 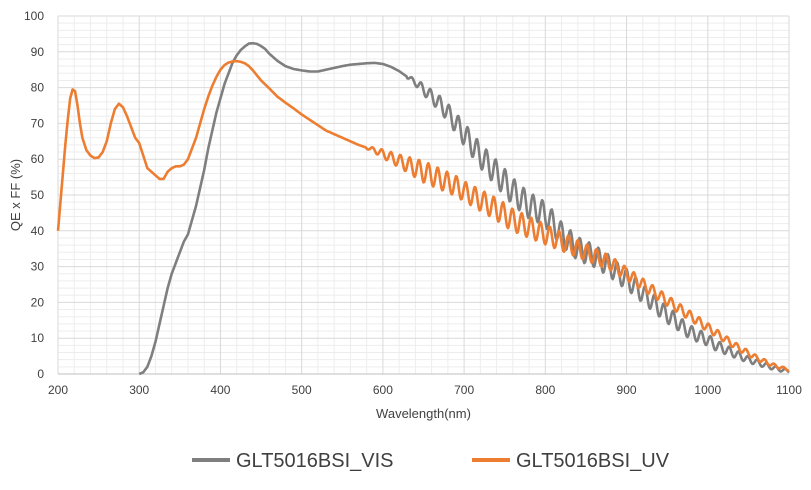 What do you see at coordinates (431, 461) in the screenshot?
I see `legend: GLT5016BSI_VIS GLT5016BSI_UV` at bounding box center [431, 461].